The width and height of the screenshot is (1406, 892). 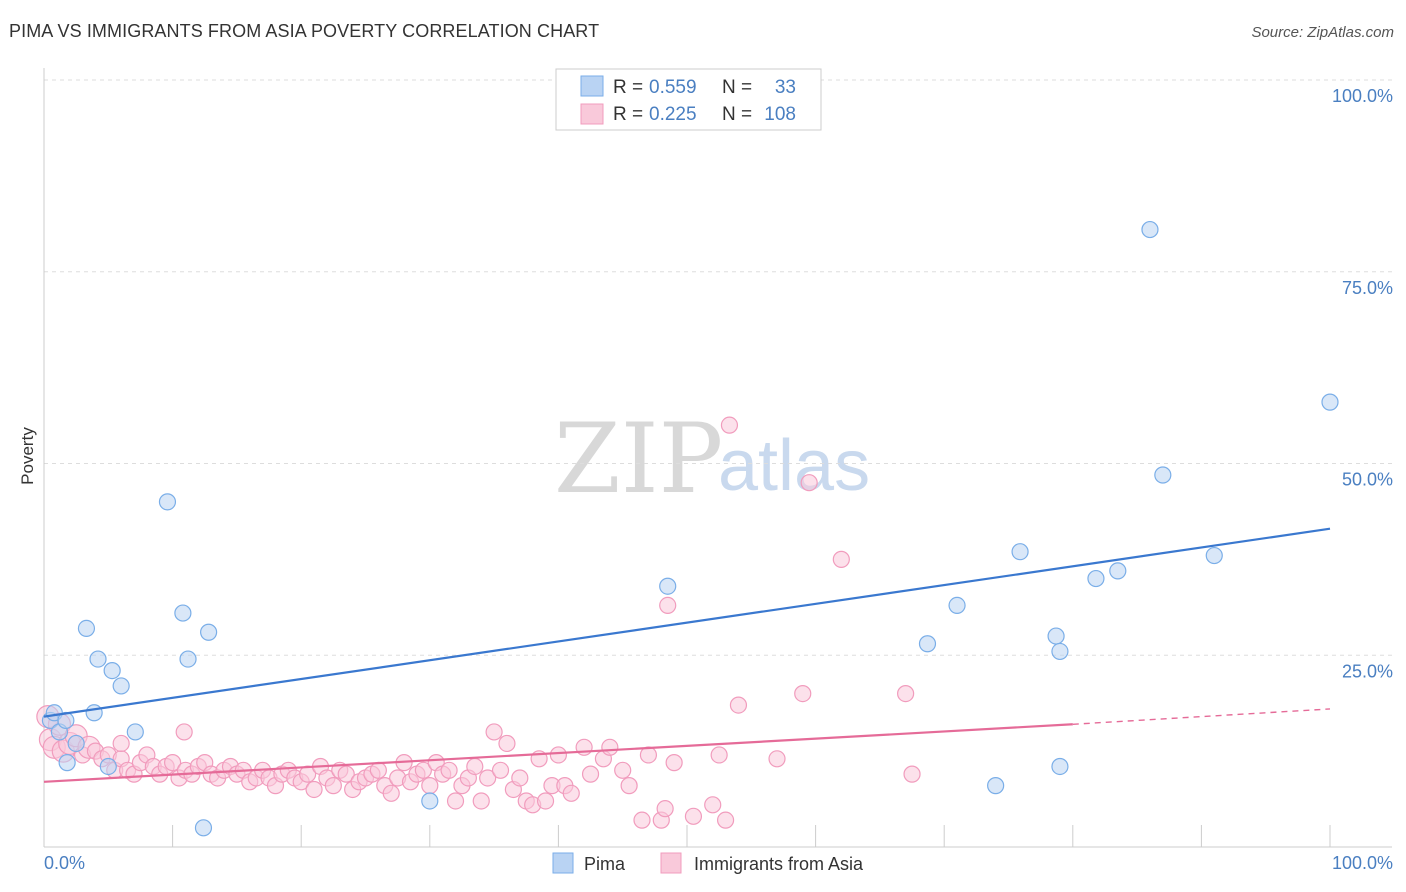 I want to click on legend-n-label-pima: N =, so click(x=737, y=87).